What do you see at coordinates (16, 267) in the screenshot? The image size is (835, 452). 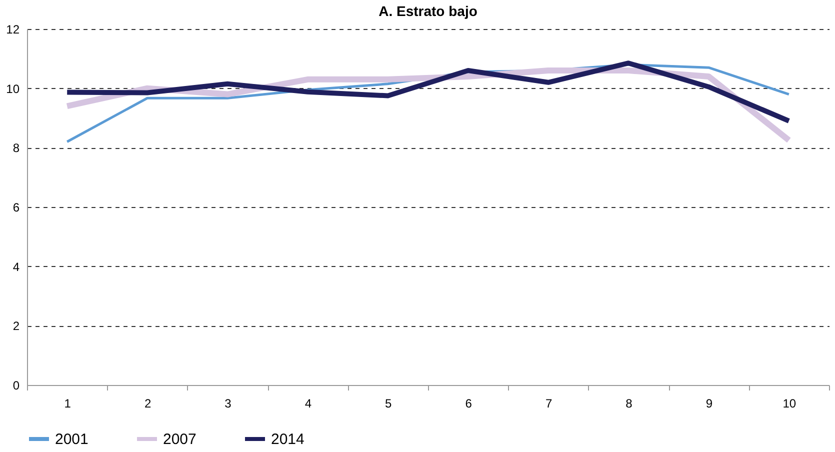 I see `y-tick-label: 4` at bounding box center [16, 267].